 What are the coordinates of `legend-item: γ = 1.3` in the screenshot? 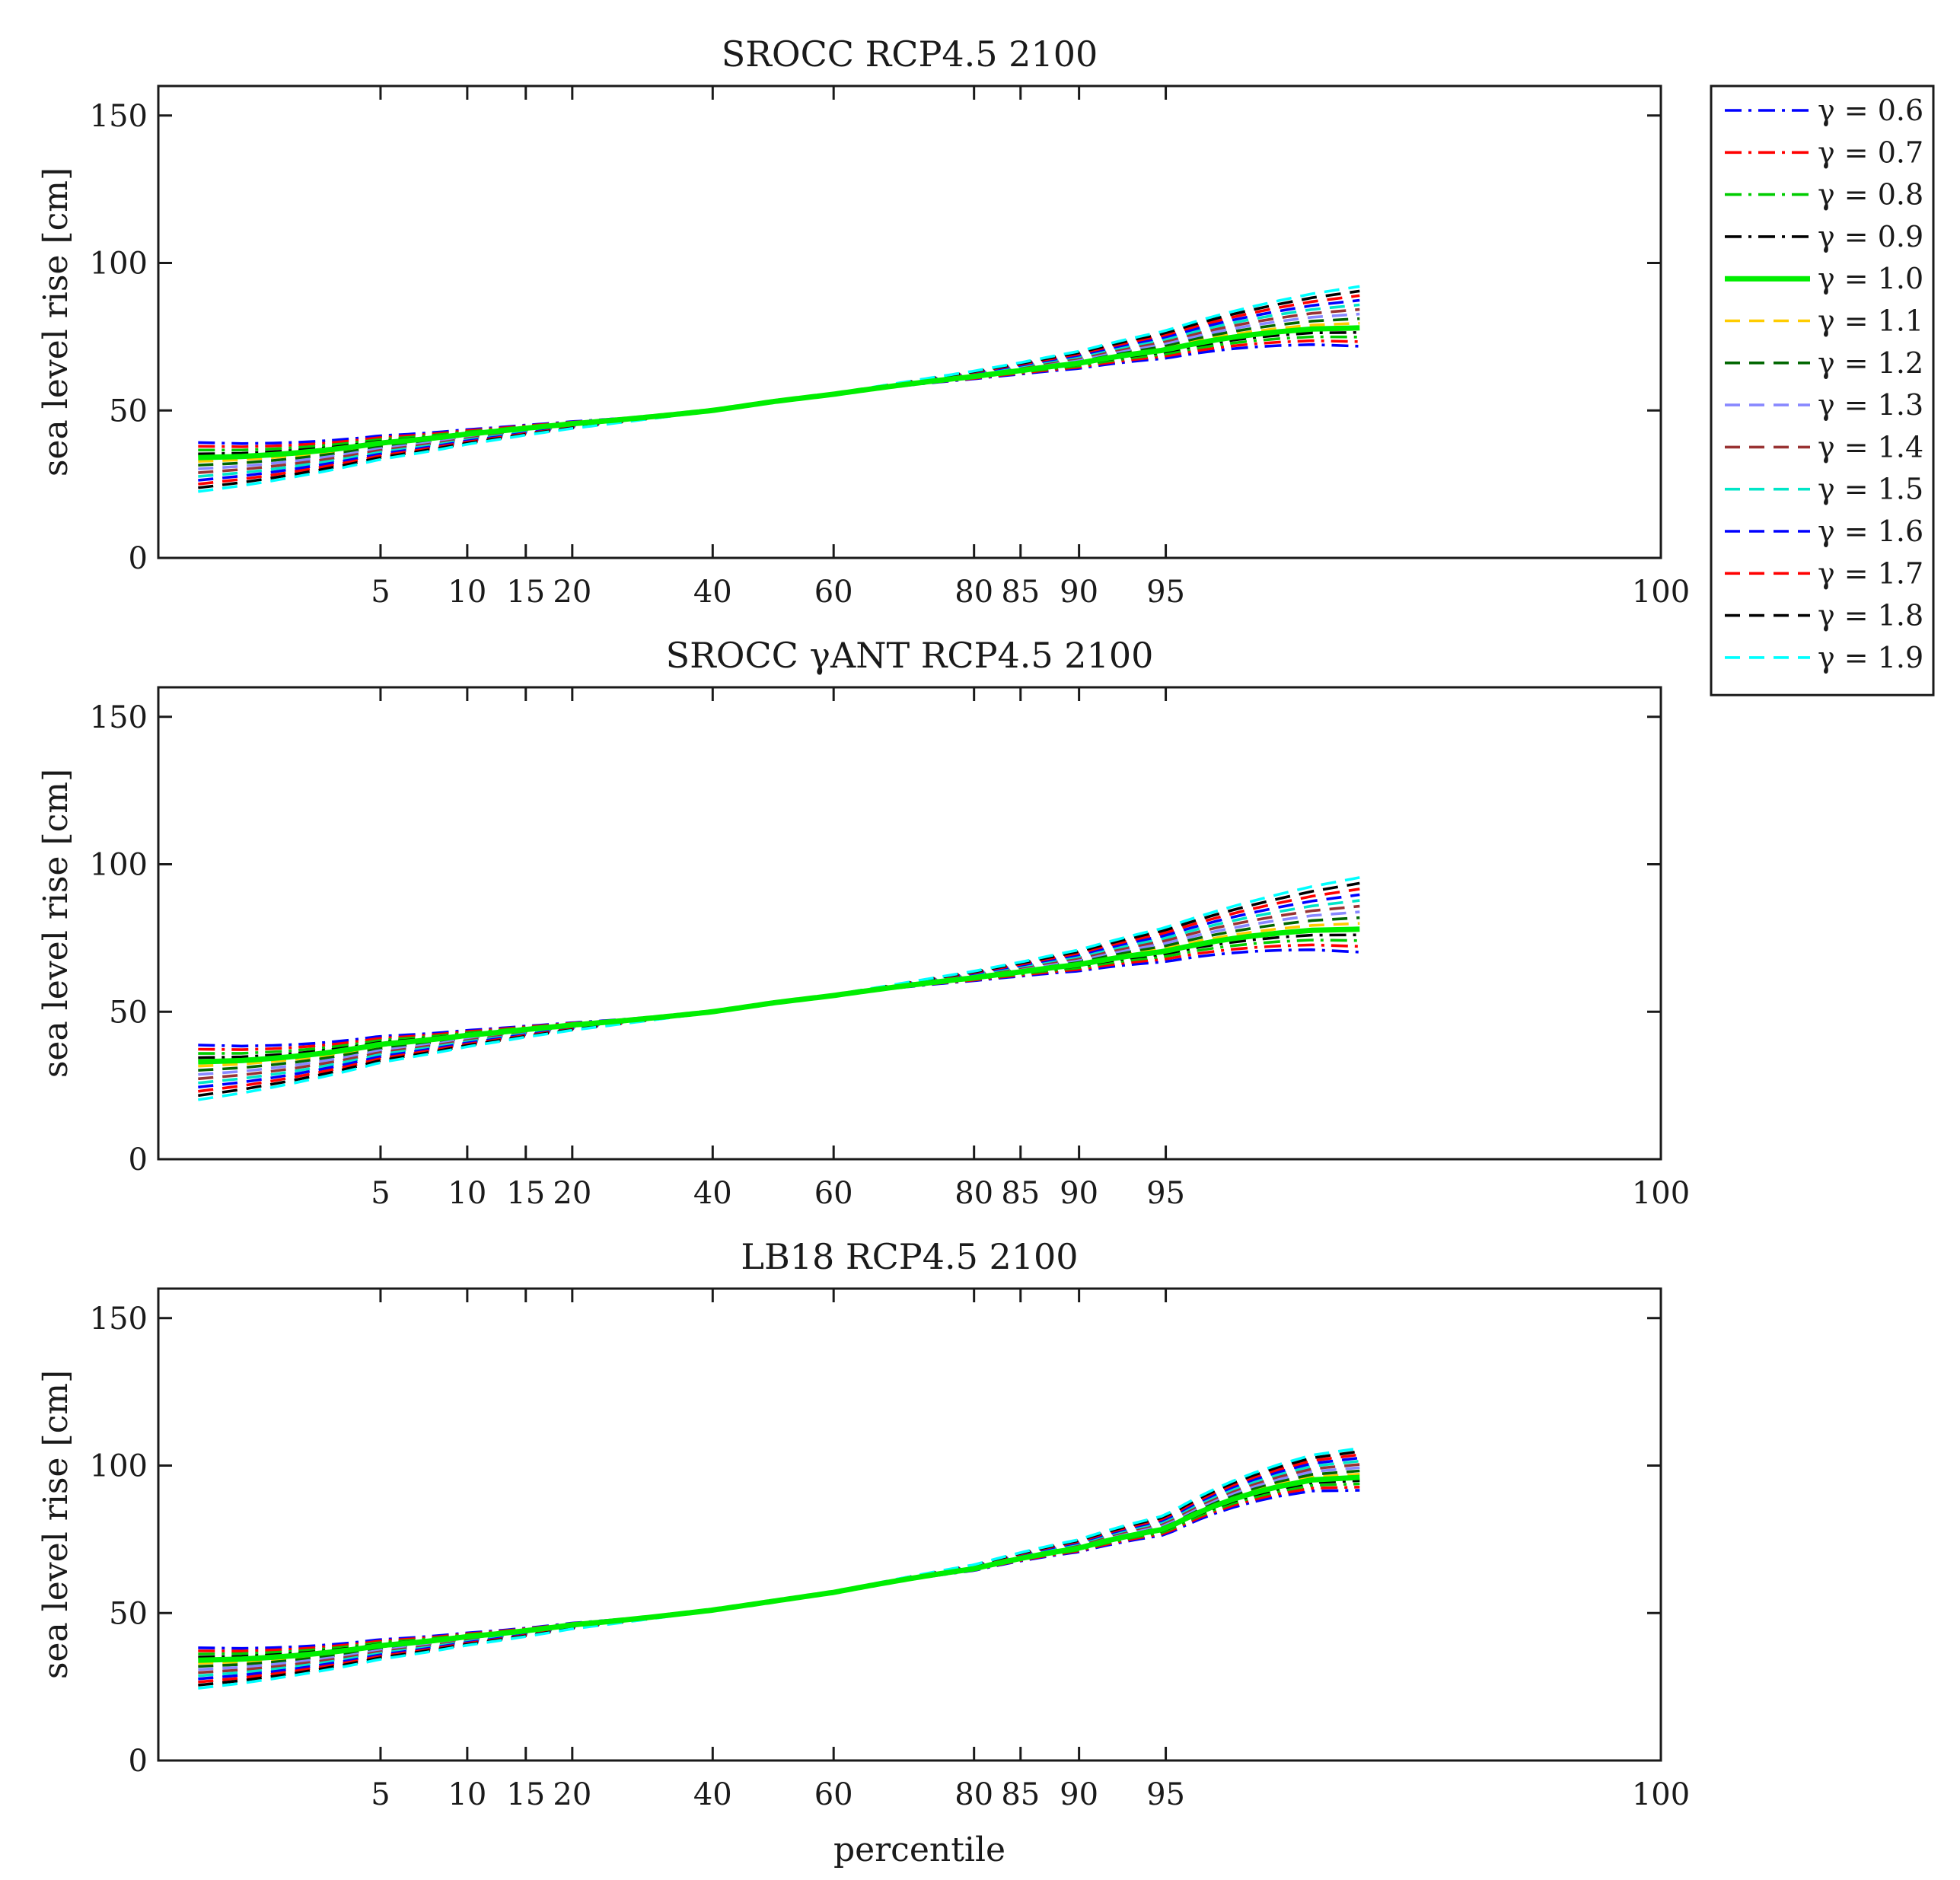 It's located at (1824, 405).